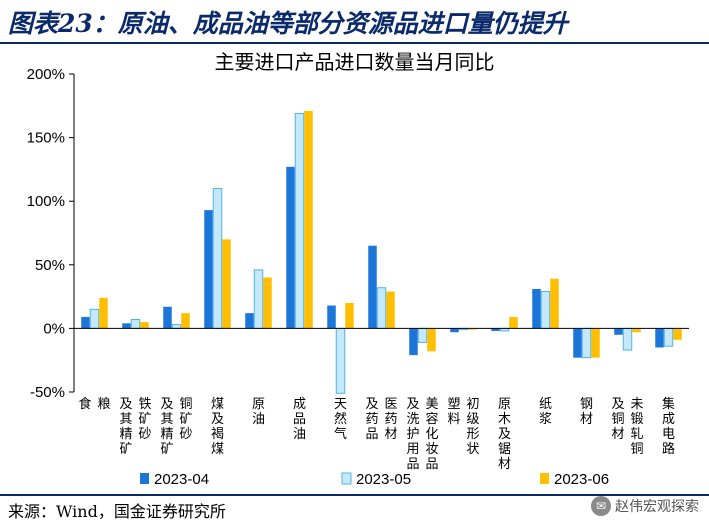 The width and height of the screenshot is (709, 530). I want to click on y-tick-label: 50%, so click(50, 265).